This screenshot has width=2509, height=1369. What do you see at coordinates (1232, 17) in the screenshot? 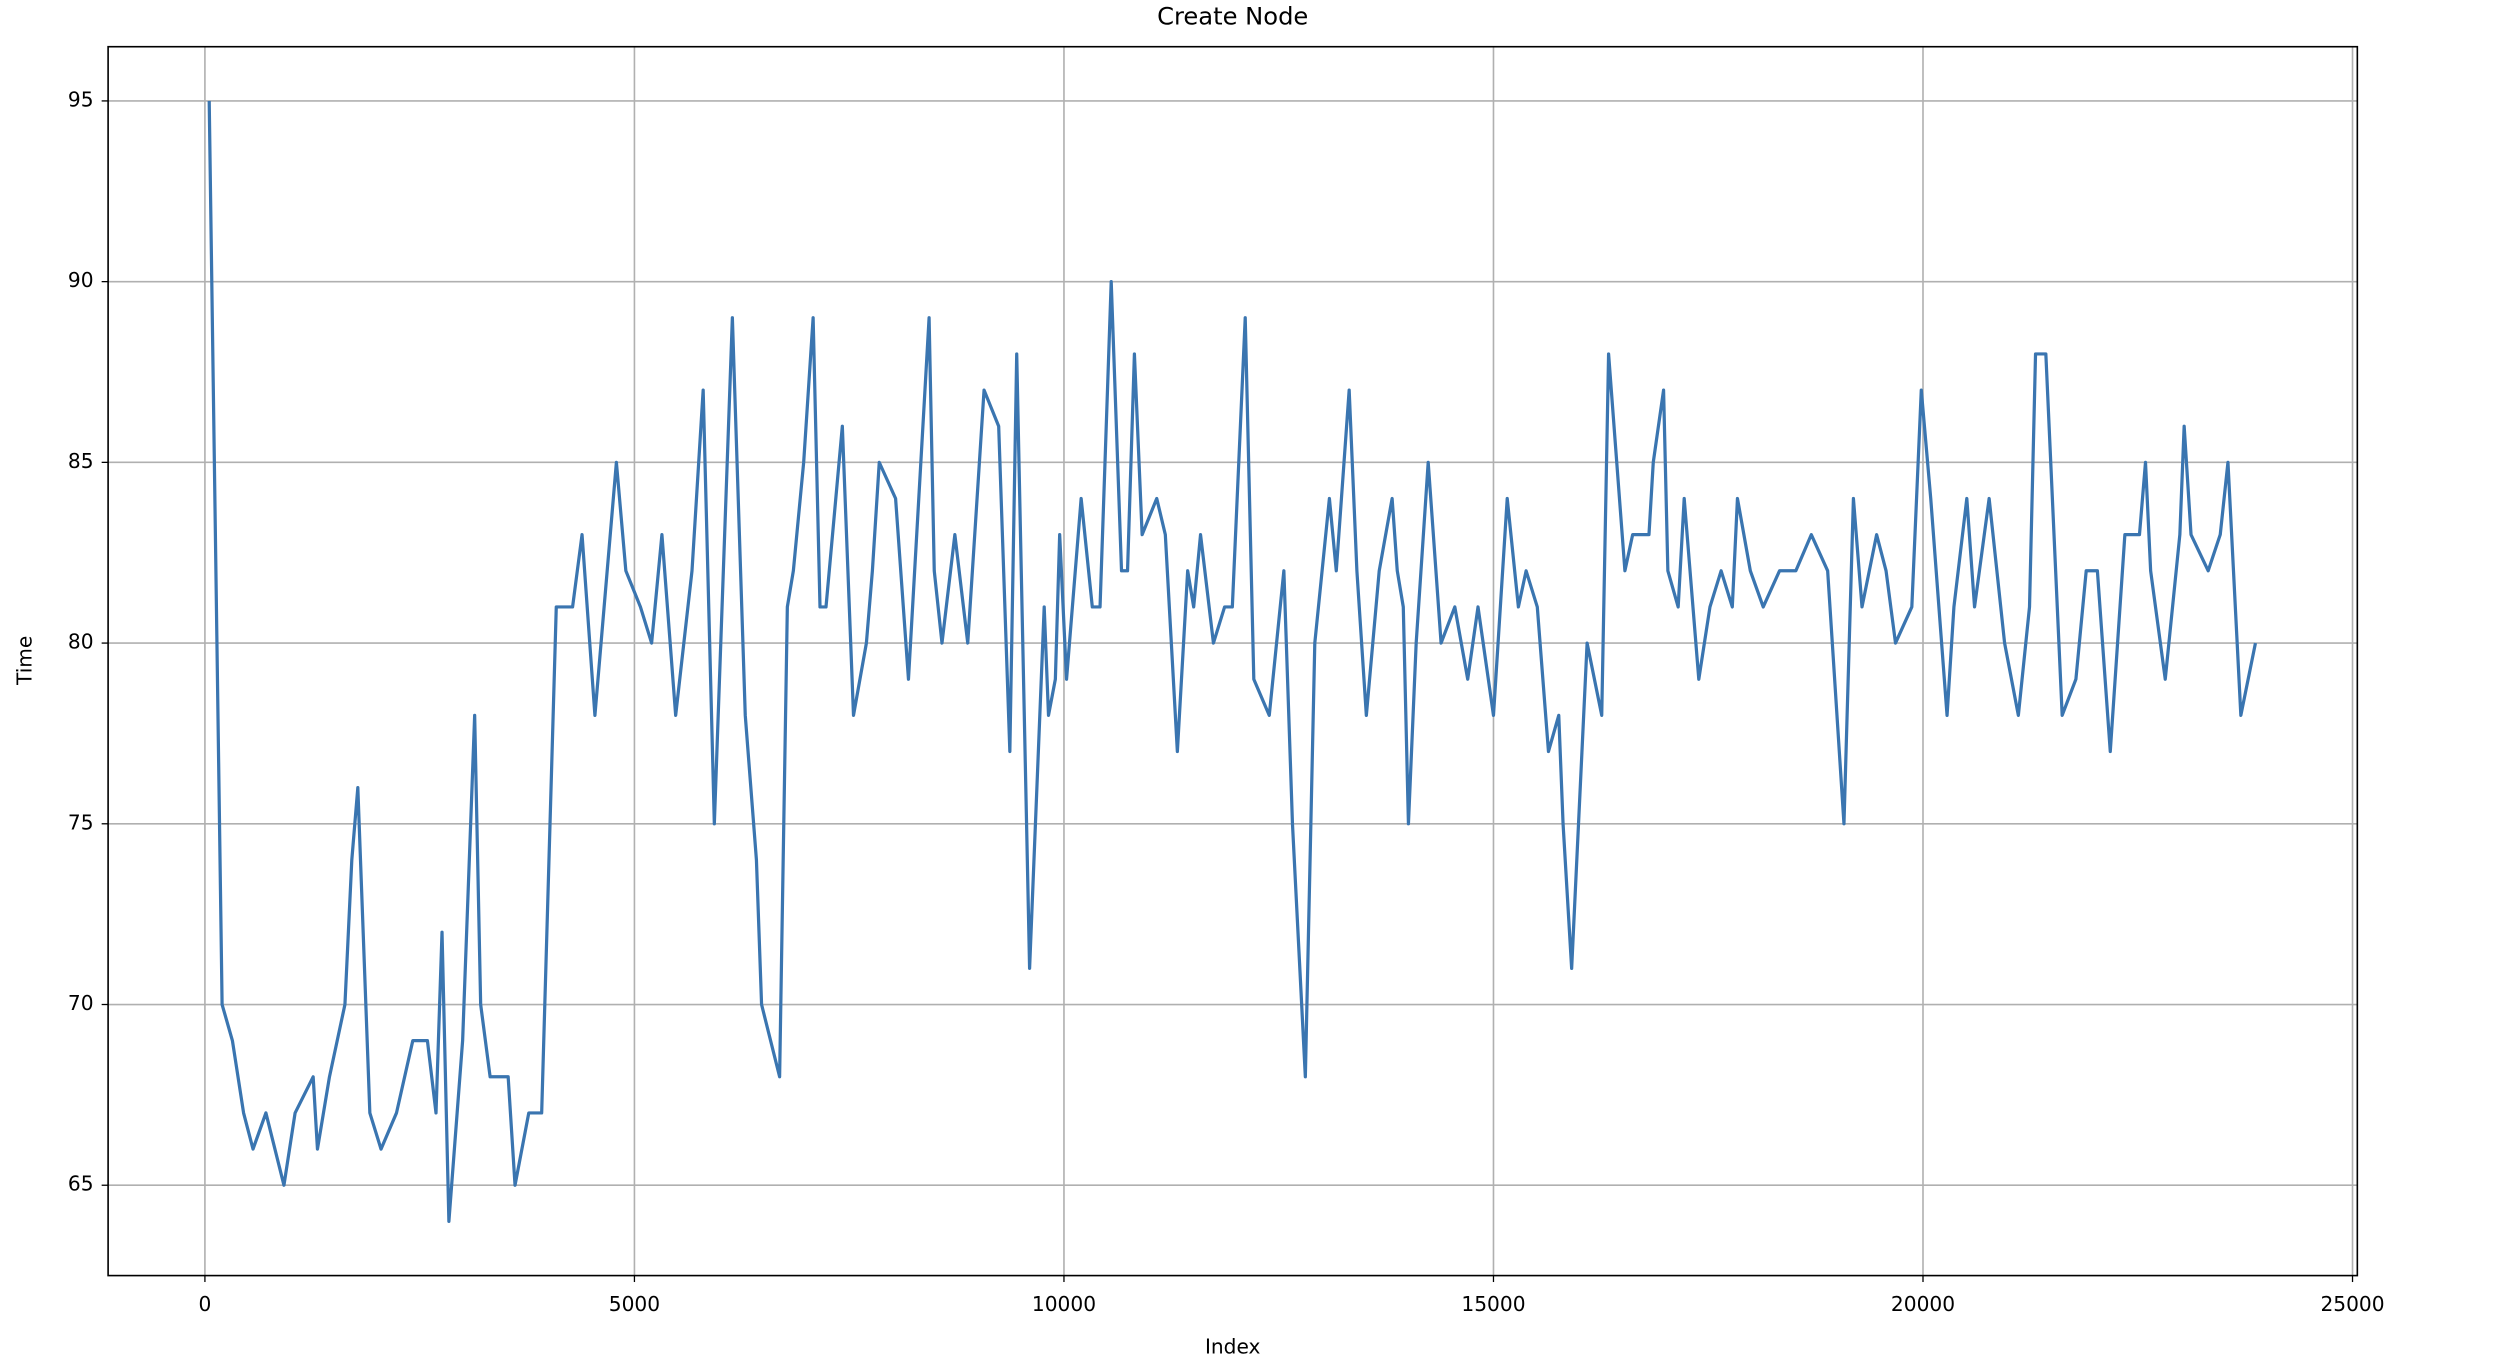
I see `chart-title: Create Node` at bounding box center [1232, 17].